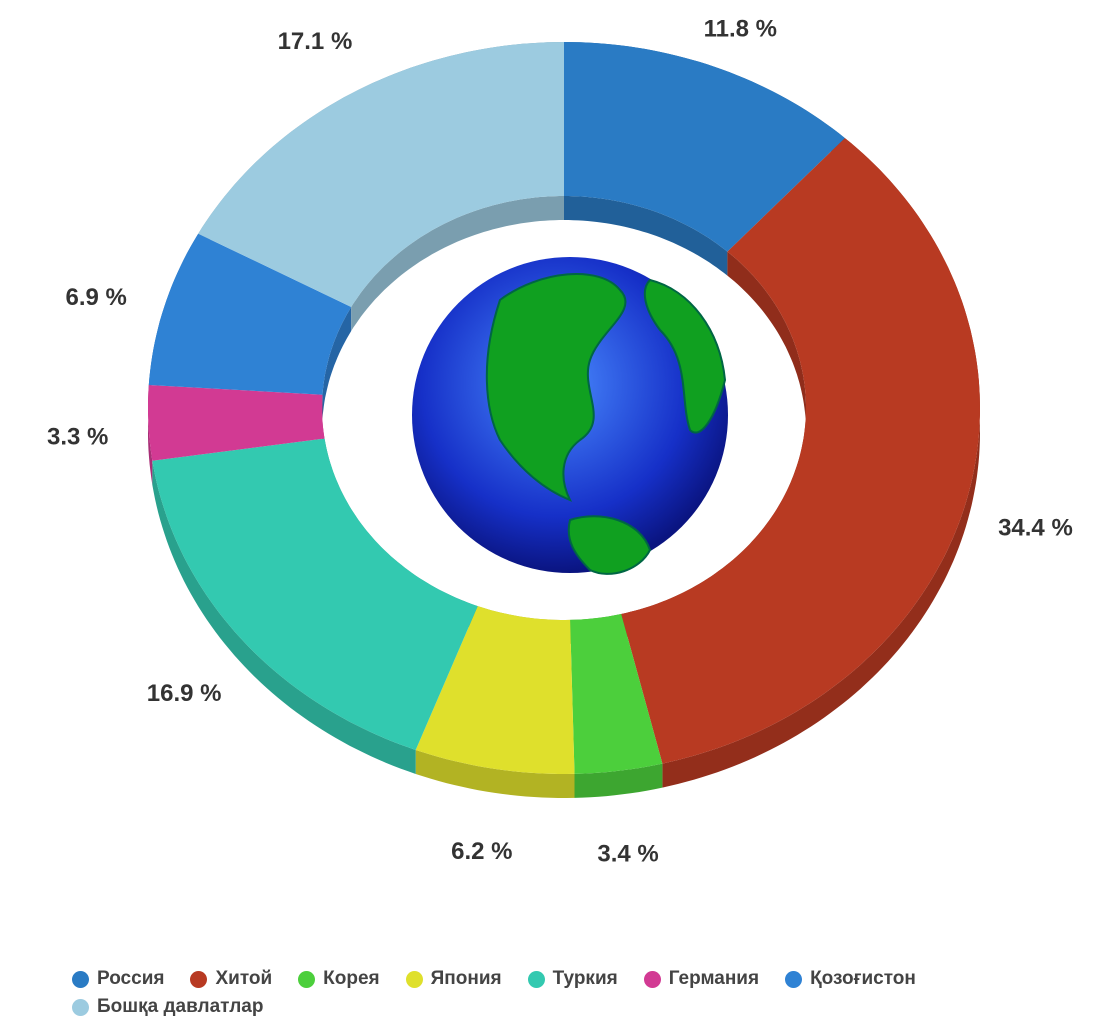 The height and width of the screenshot is (1020, 1120). I want to click on legend-label: Германия, so click(714, 978).